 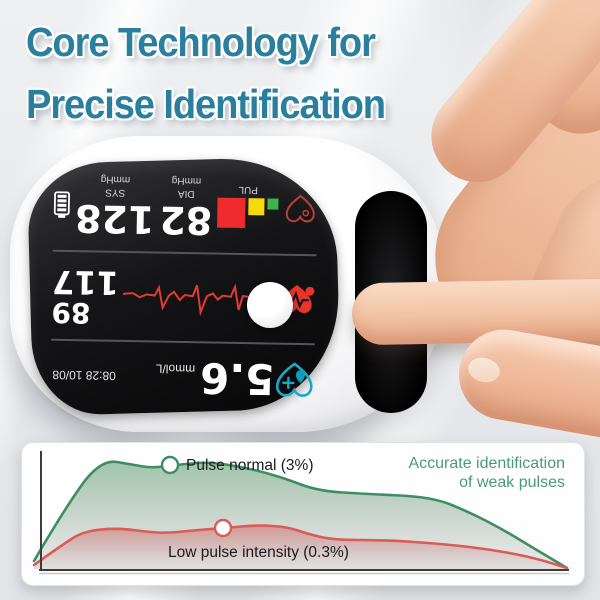 What do you see at coordinates (206, 103) in the screenshot?
I see `page-title-line2: Precise Identification` at bounding box center [206, 103].